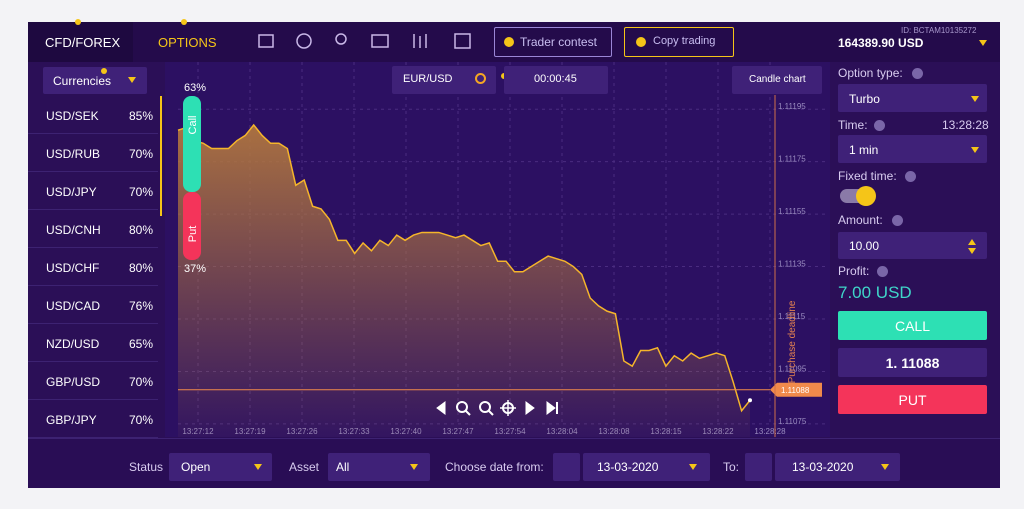 The height and width of the screenshot is (509, 1024). What do you see at coordinates (860, 220) in the screenshot?
I see `label: Amount:` at bounding box center [860, 220].